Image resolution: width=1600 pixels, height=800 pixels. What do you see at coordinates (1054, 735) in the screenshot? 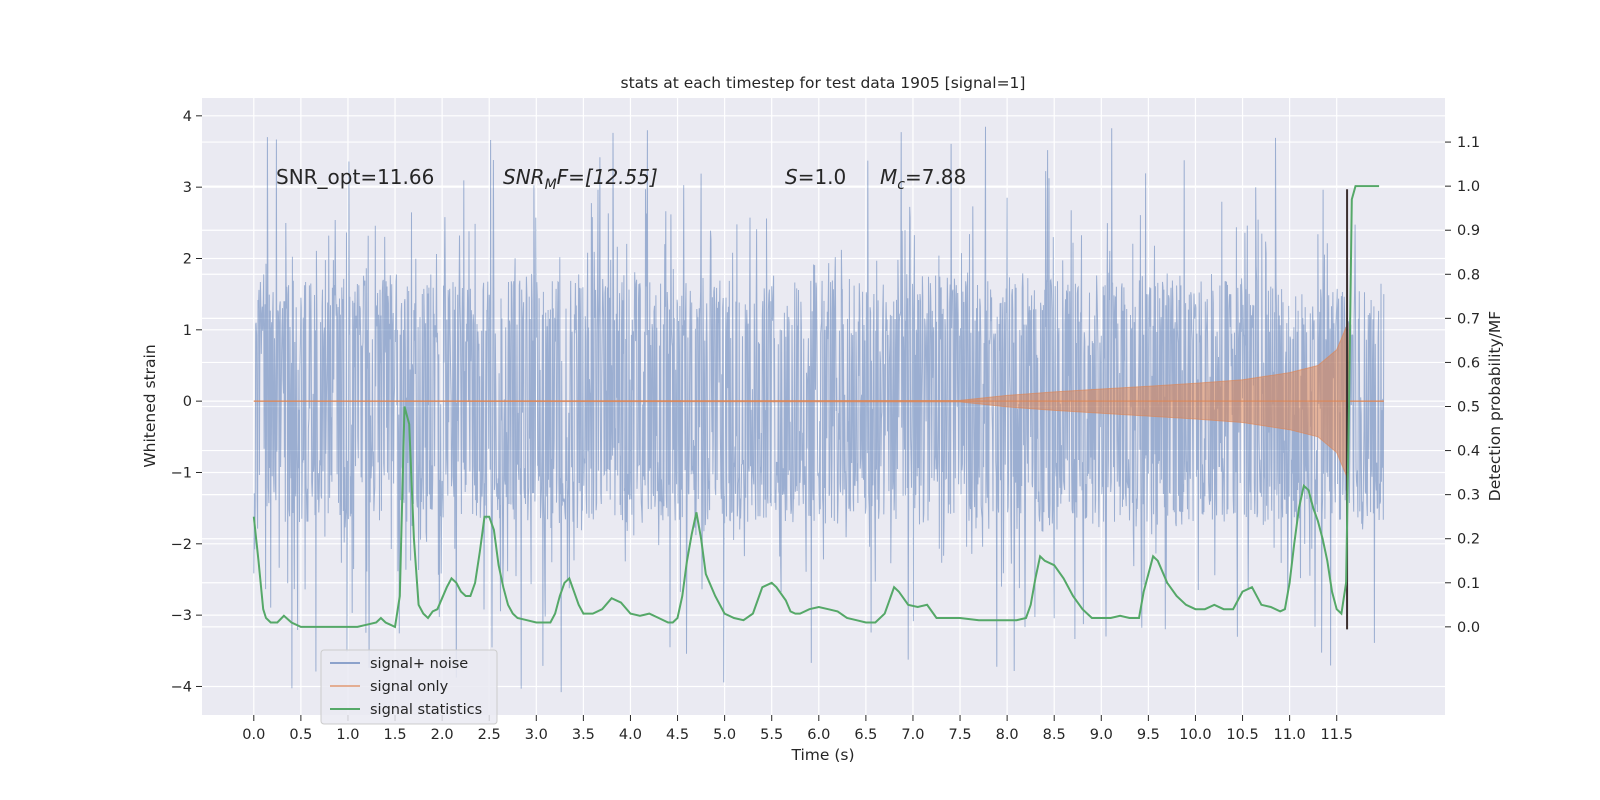
I see `x-tick-label-17: 8.5` at bounding box center [1054, 735].